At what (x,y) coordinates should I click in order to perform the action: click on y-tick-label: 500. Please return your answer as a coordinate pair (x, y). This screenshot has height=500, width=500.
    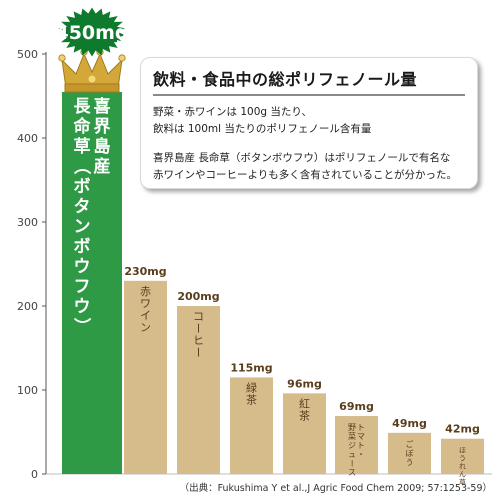
    Looking at the image, I should click on (27, 54).